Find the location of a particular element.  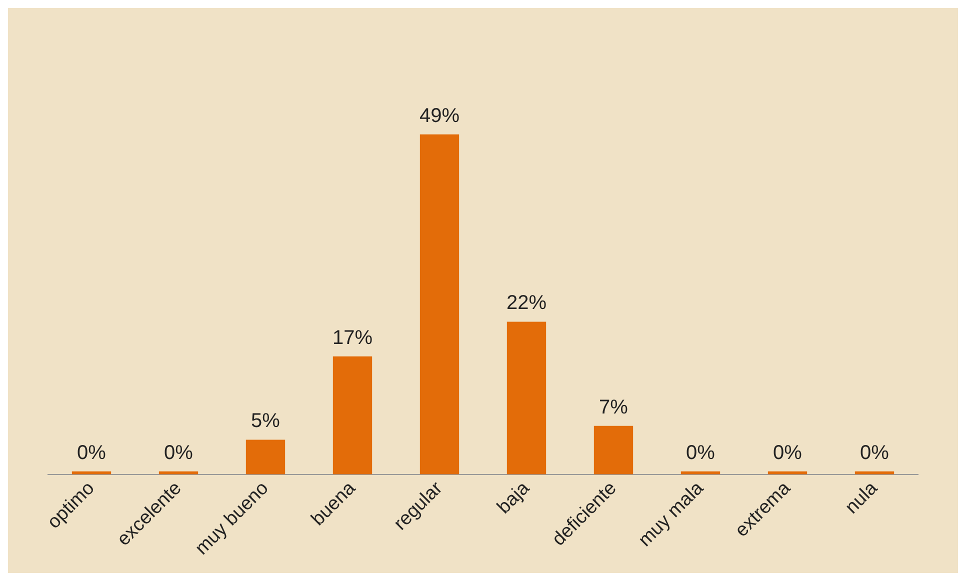

x-tick-label: baja is located at coordinates (513, 498).